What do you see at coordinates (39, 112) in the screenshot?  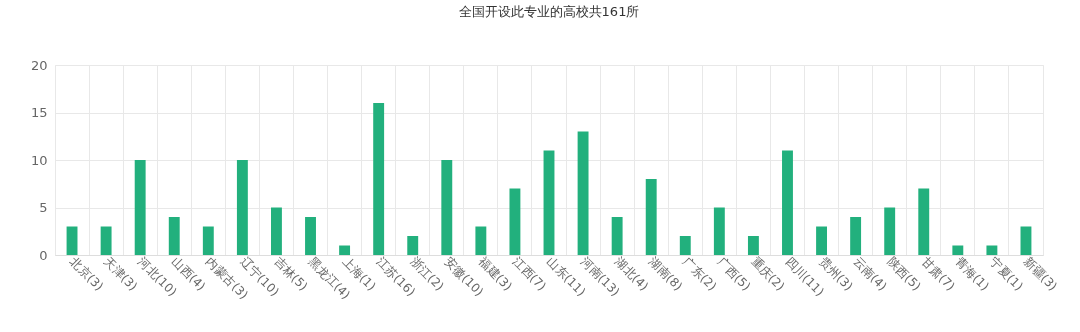 I see `y-tick-label: 15` at bounding box center [39, 112].